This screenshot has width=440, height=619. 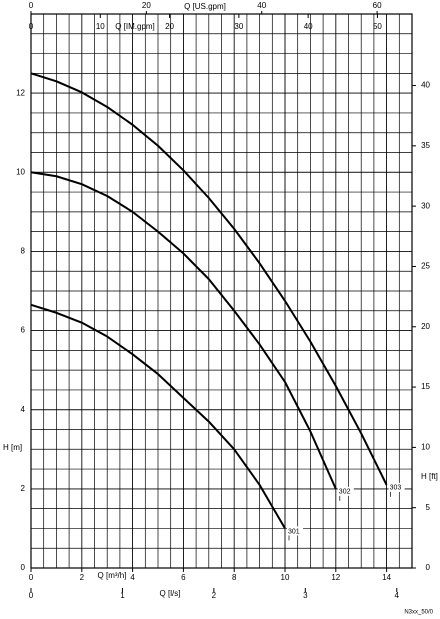 I want to click on y-tick-label: 8, so click(x=23, y=251).